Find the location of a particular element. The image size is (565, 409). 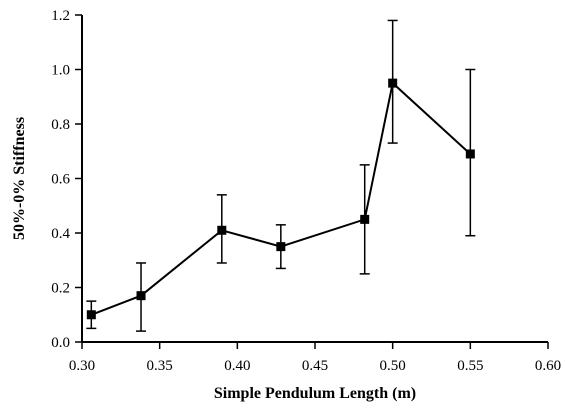

y-tick-label: 0.6 is located at coordinates (60, 180).